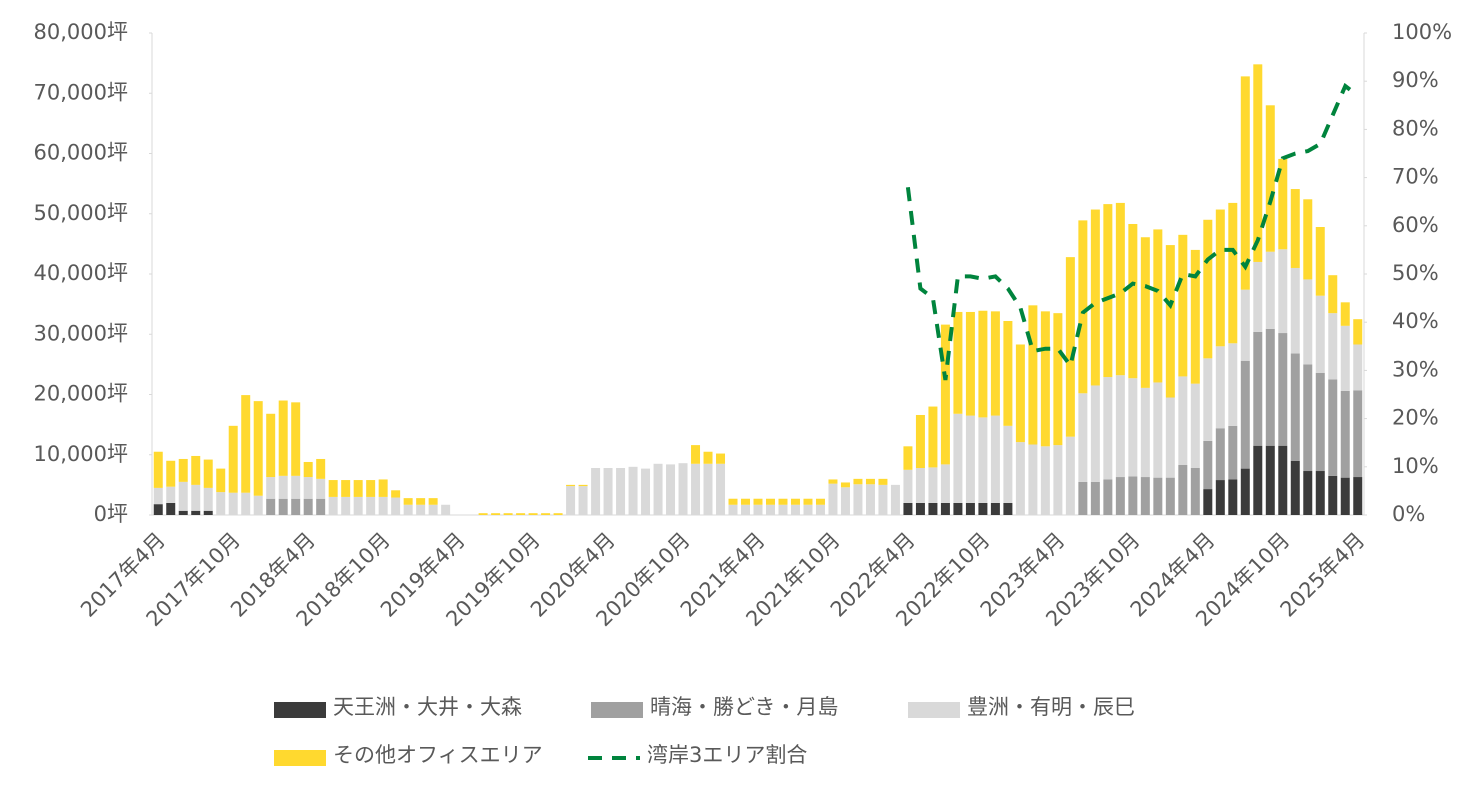 This screenshot has width=1478, height=795. What do you see at coordinates (1415, 80) in the screenshot?
I see `y2-tick-label: 90%` at bounding box center [1415, 80].